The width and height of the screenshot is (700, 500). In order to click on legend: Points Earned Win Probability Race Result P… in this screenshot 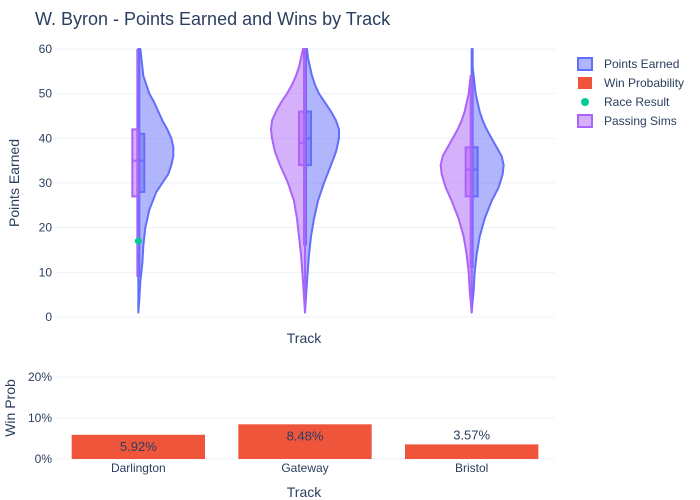, I will do `click(630, 92)`.